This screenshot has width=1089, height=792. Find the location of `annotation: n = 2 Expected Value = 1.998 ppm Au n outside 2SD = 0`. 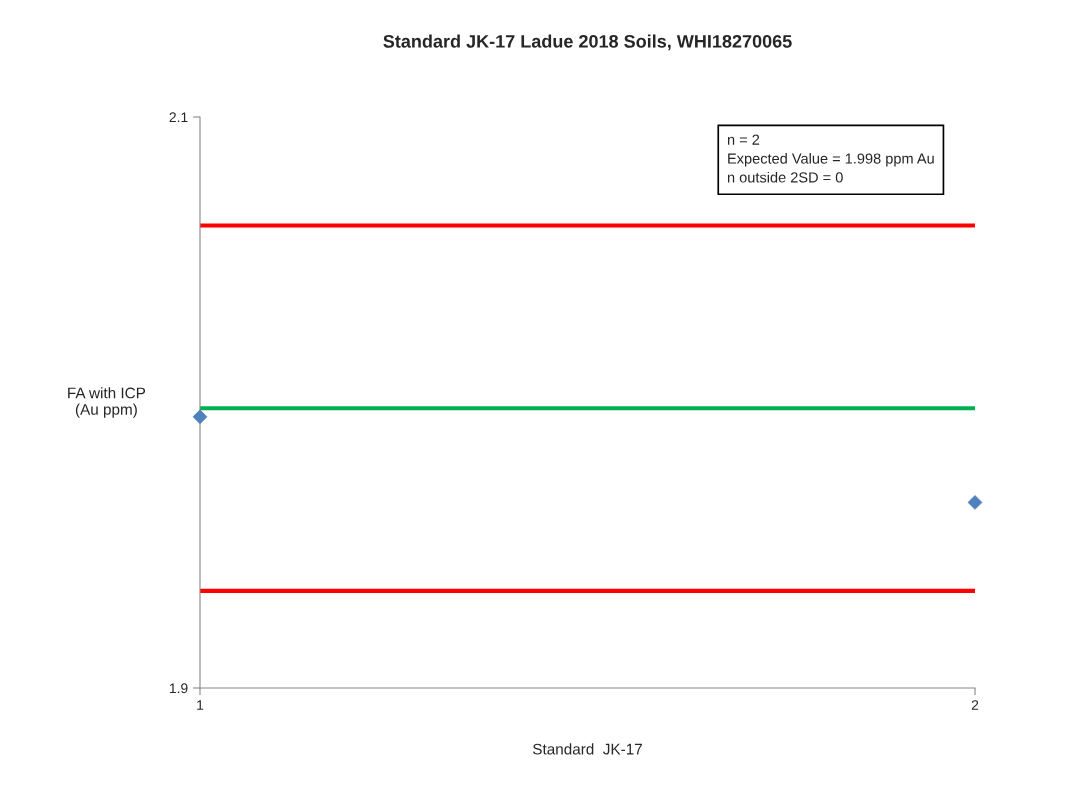

annotation: n = 2 Expected Value = 1.998 ppm Au n outside 2SD = 0 is located at coordinates (830, 158).